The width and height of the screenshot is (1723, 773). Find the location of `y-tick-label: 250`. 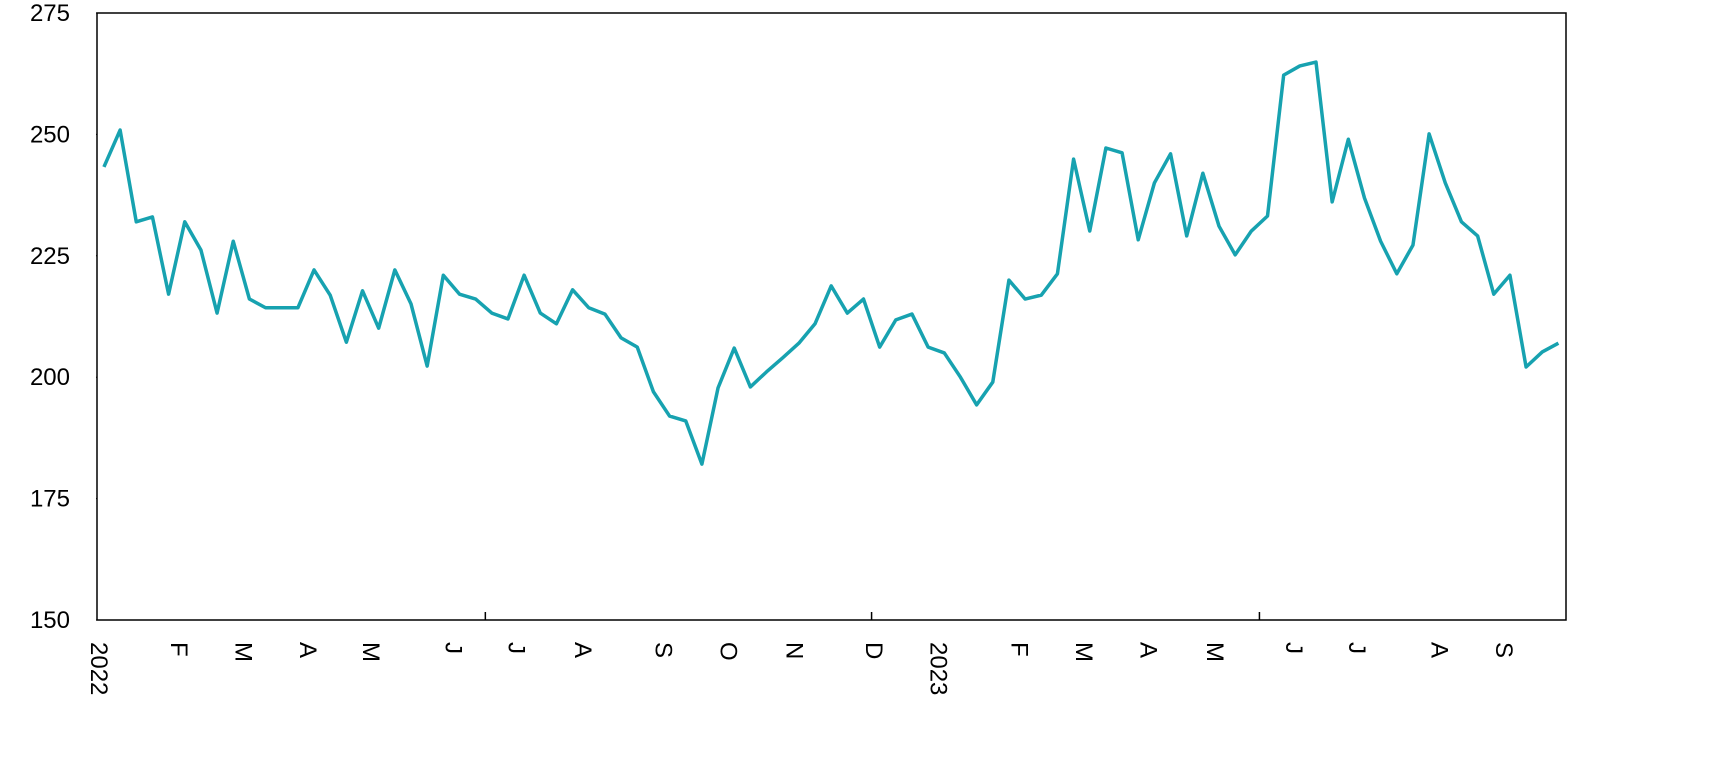

y-tick-label: 250 is located at coordinates (50, 134).